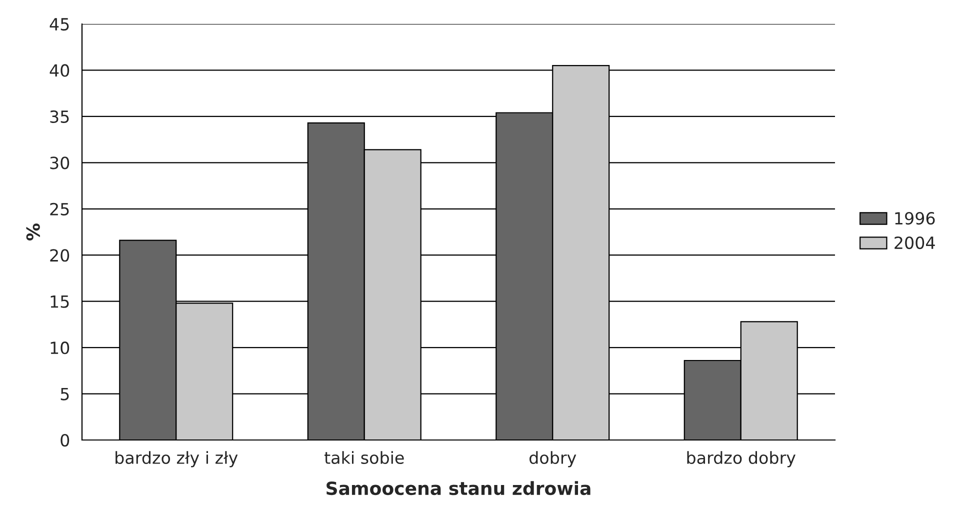 Image resolution: width=959 pixels, height=509 pixels. Describe the element at coordinates (33, 232) in the screenshot. I see `y-axis-title: %` at that location.